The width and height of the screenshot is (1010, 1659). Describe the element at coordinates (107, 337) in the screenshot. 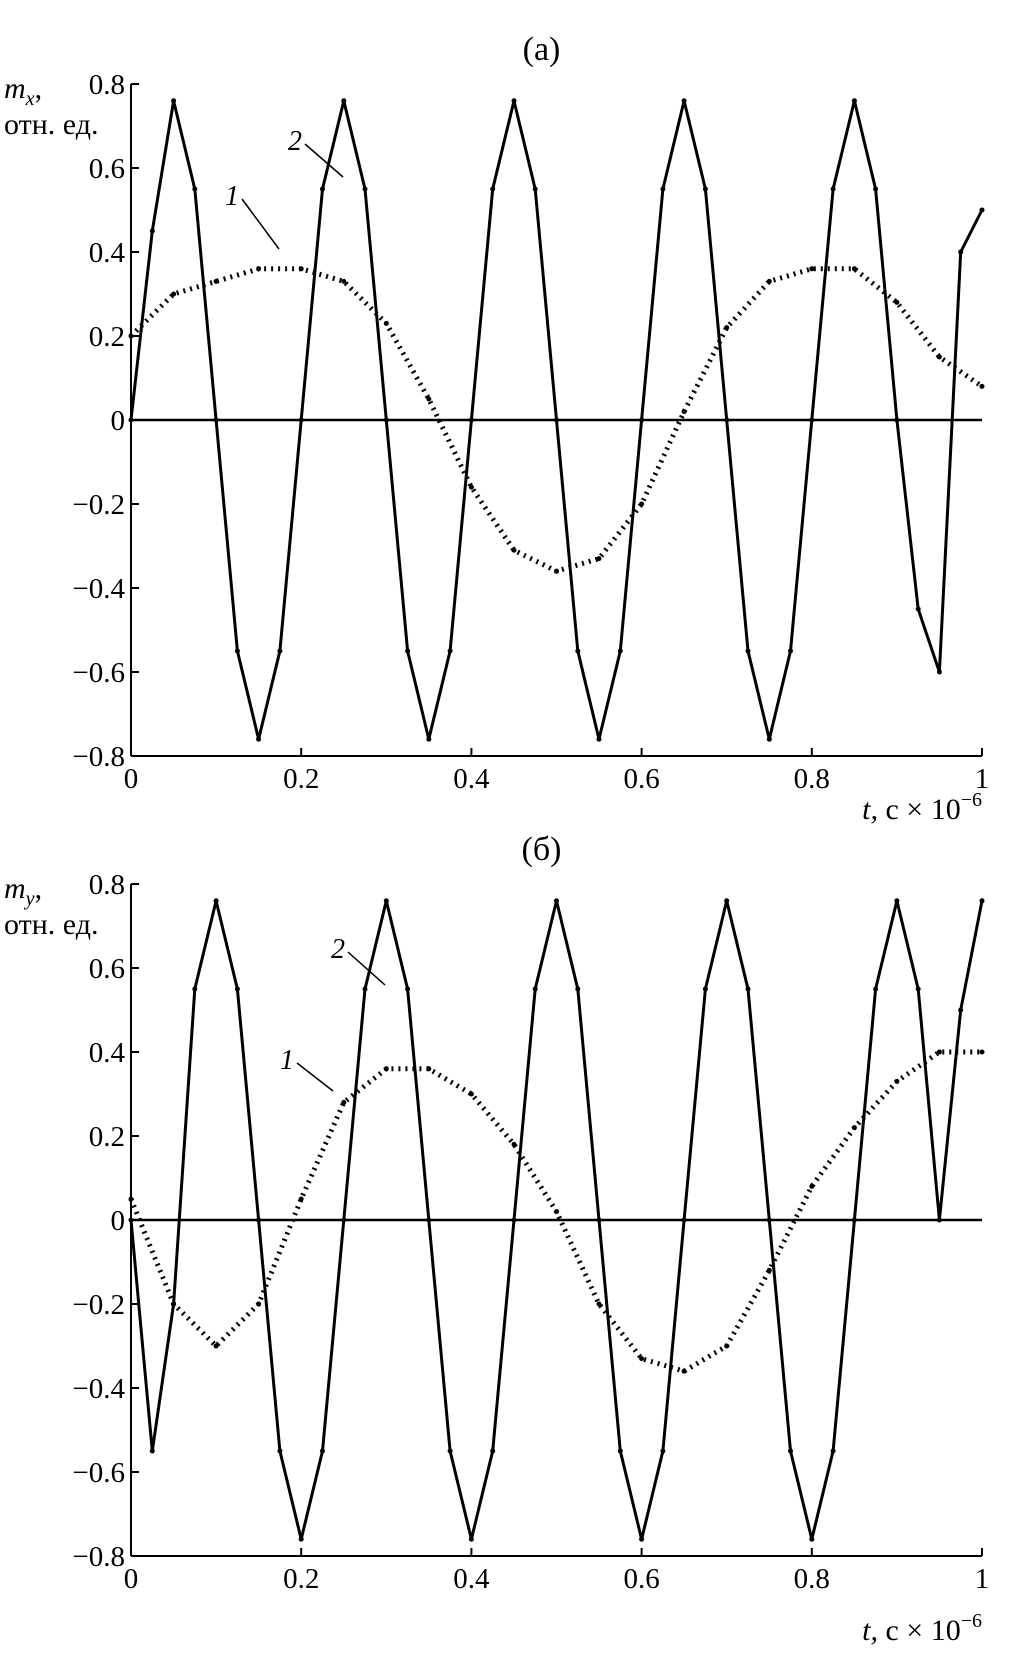

I see `y-tick-label: 0.2` at that location.